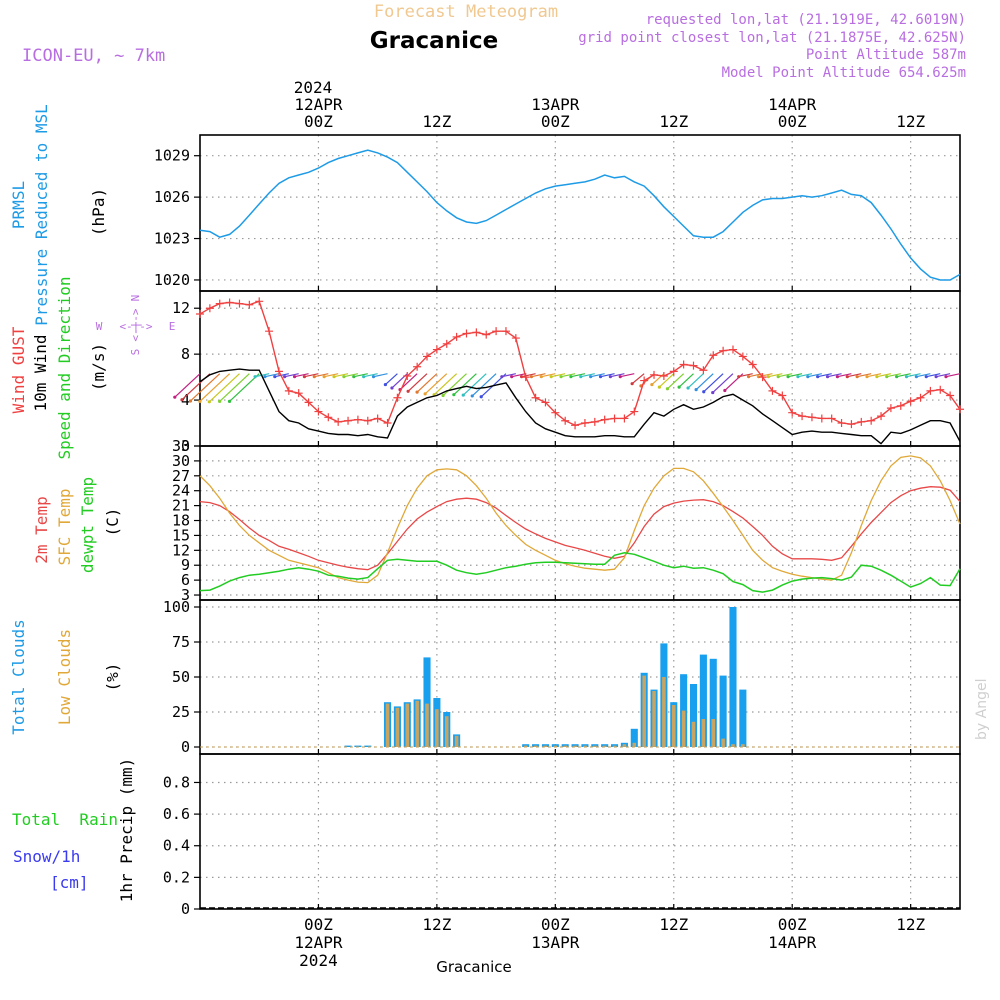 This screenshot has width=1000, height=1000. Describe the element at coordinates (172, 326) in the screenshot. I see `compass-east: E` at that location.